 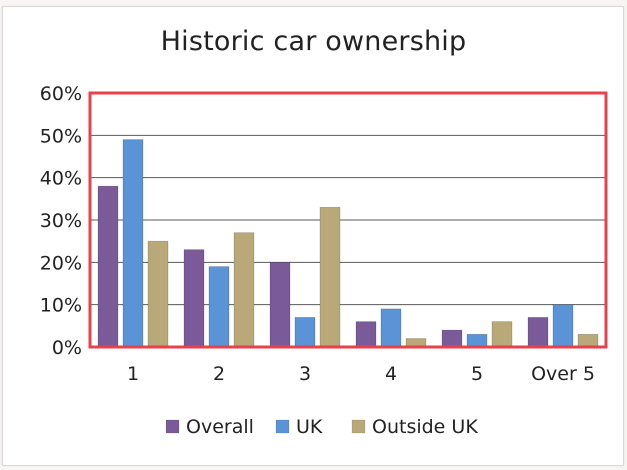 I want to click on y-tick-label: 0%, so click(x=67, y=348).